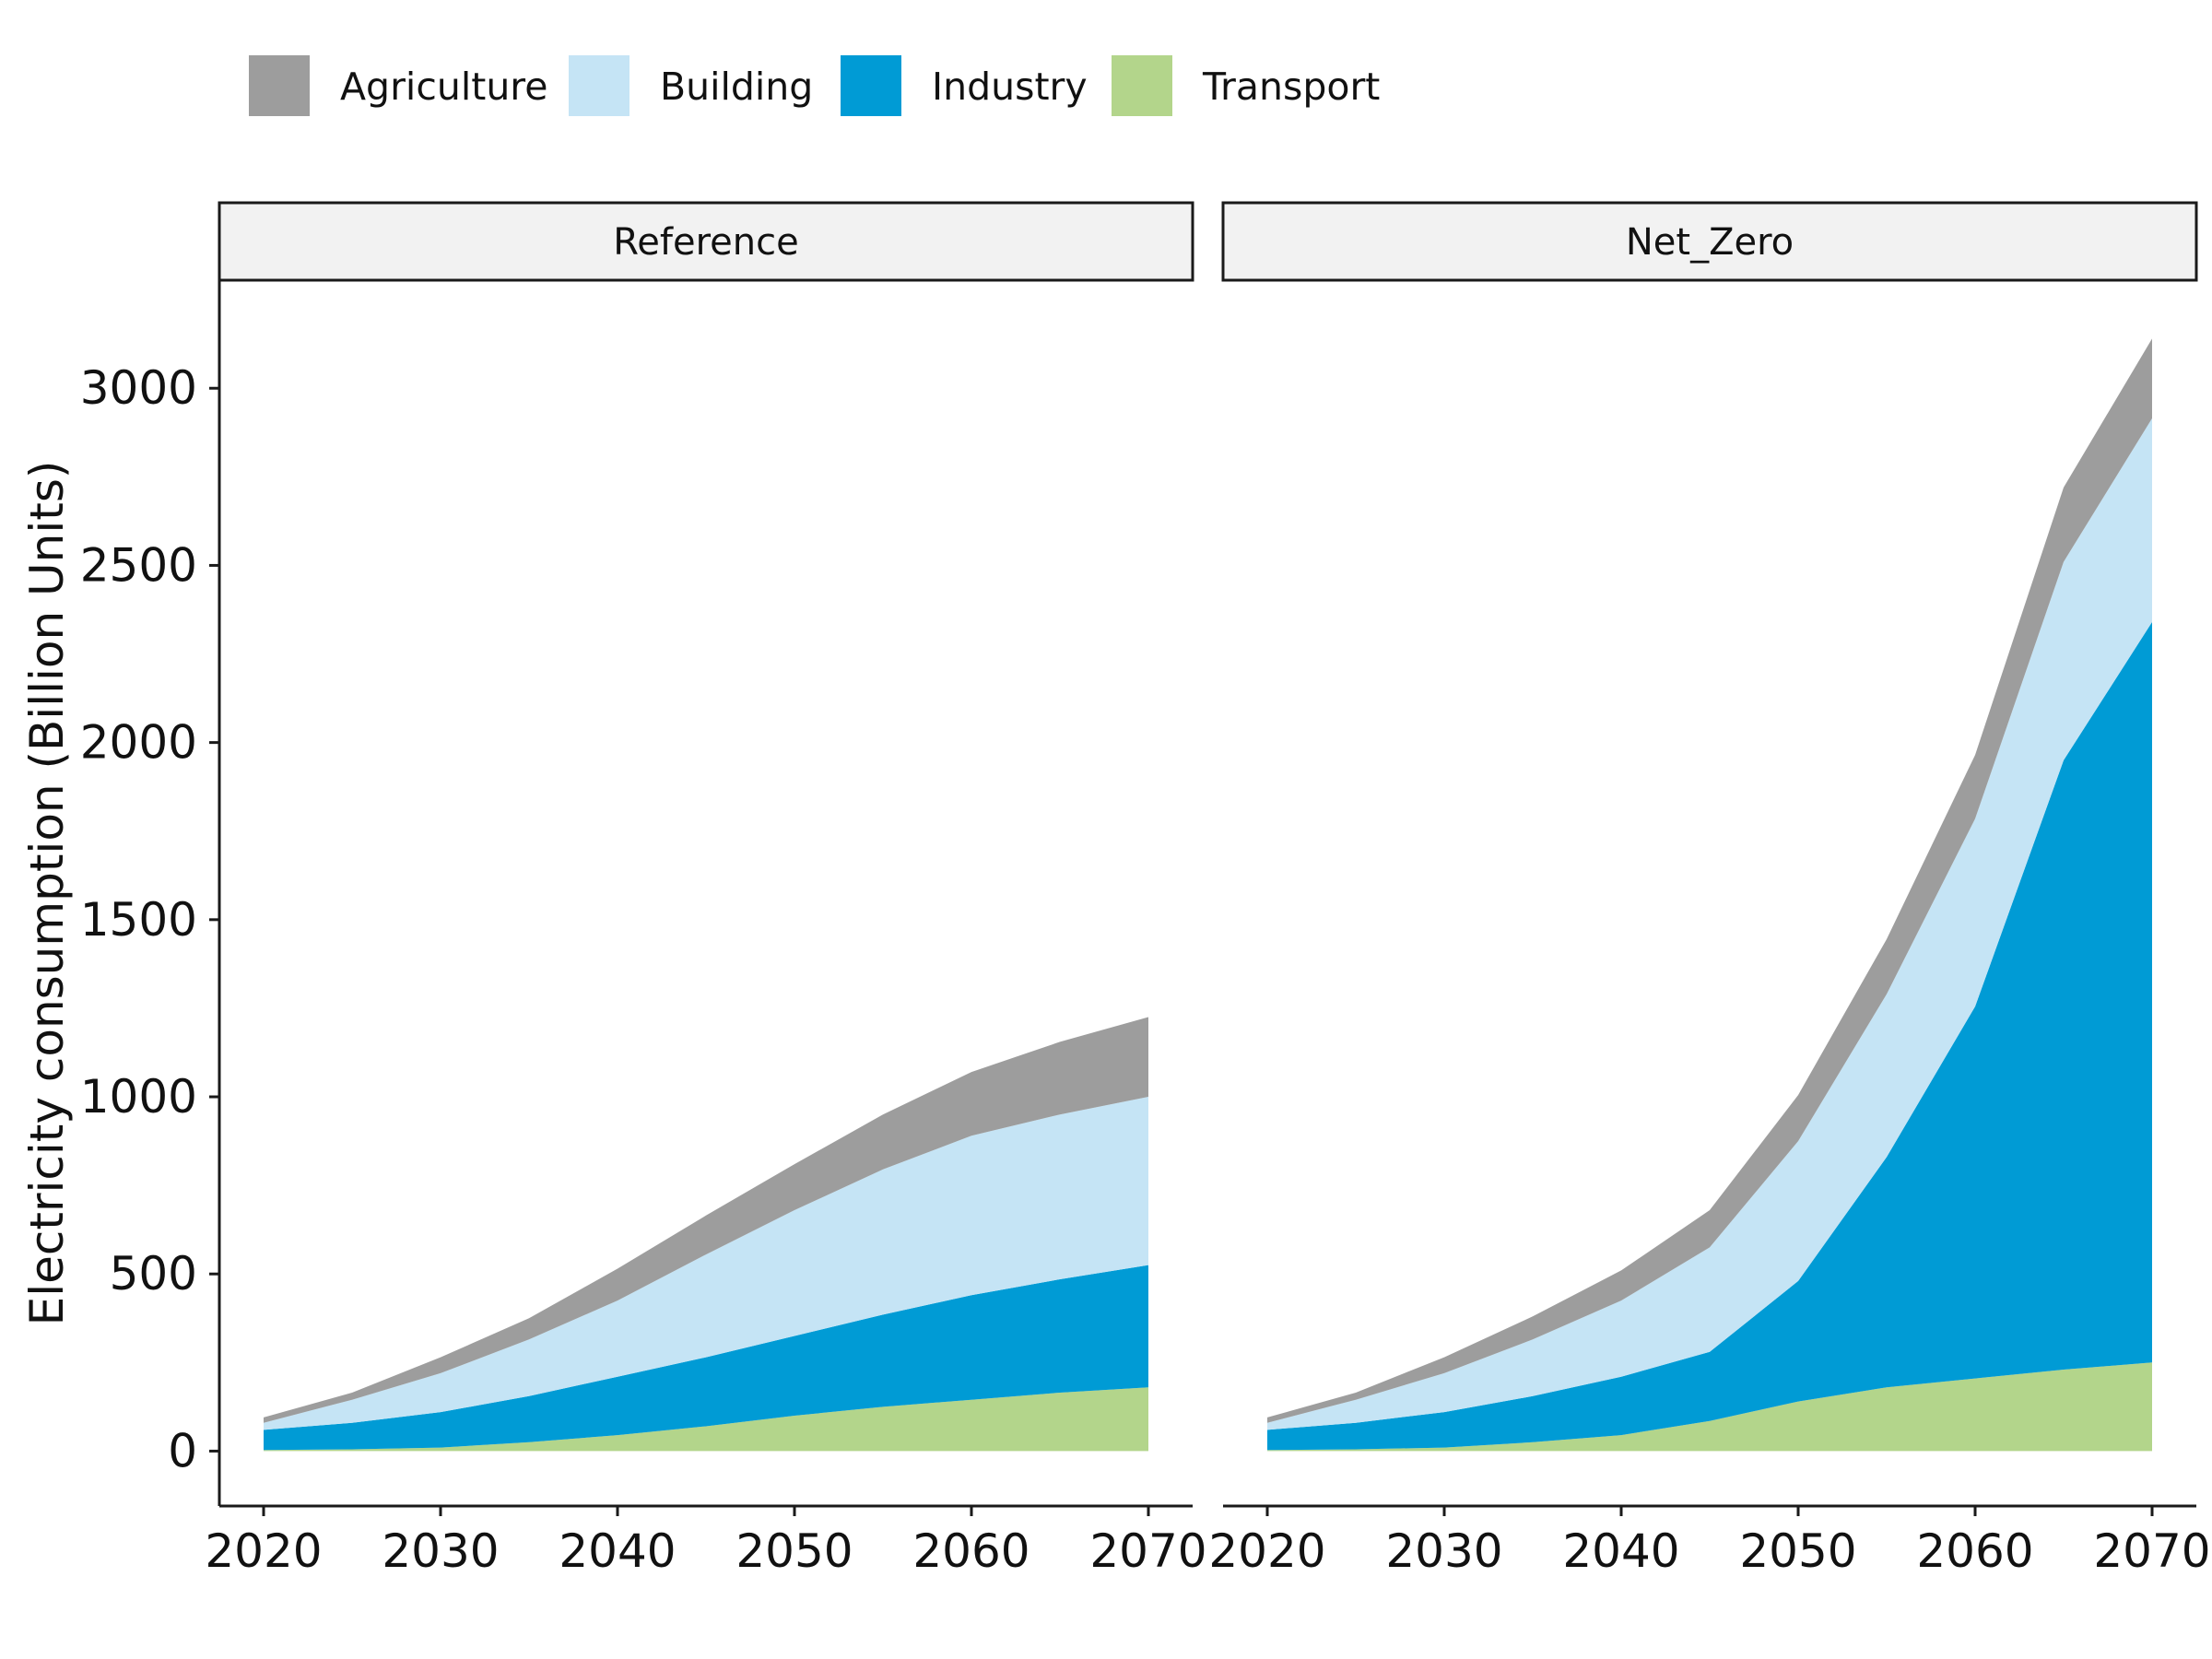 The height and width of the screenshot is (1659, 2212). I want to click on legend-label-transport: Transport, so click(1291, 87).